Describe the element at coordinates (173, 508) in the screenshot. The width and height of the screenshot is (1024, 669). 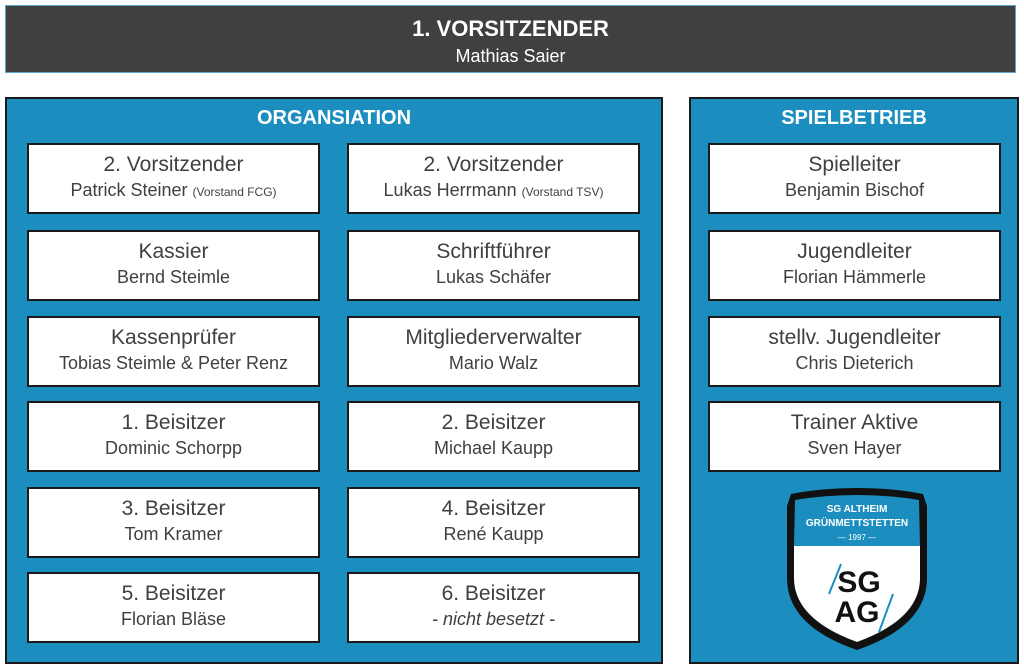
I see `role-title: 3. Beisitzer` at that location.